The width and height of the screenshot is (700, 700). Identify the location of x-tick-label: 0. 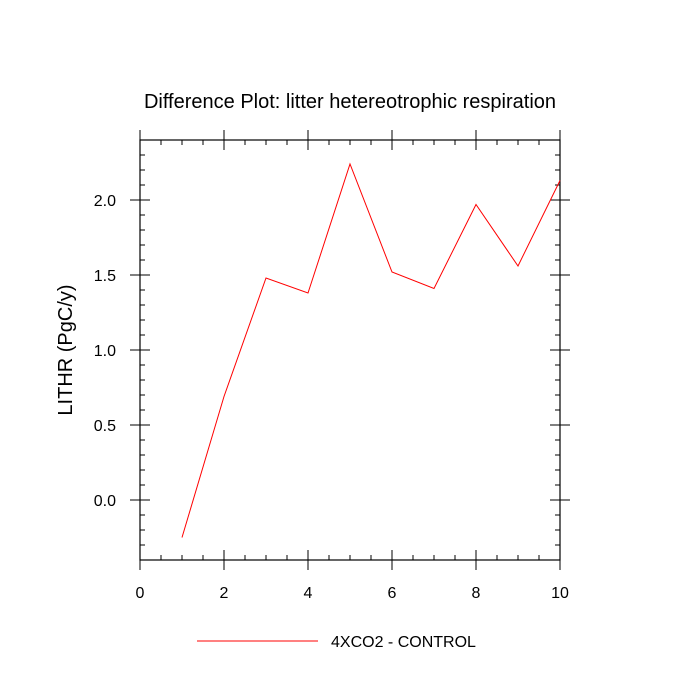
(140, 593).